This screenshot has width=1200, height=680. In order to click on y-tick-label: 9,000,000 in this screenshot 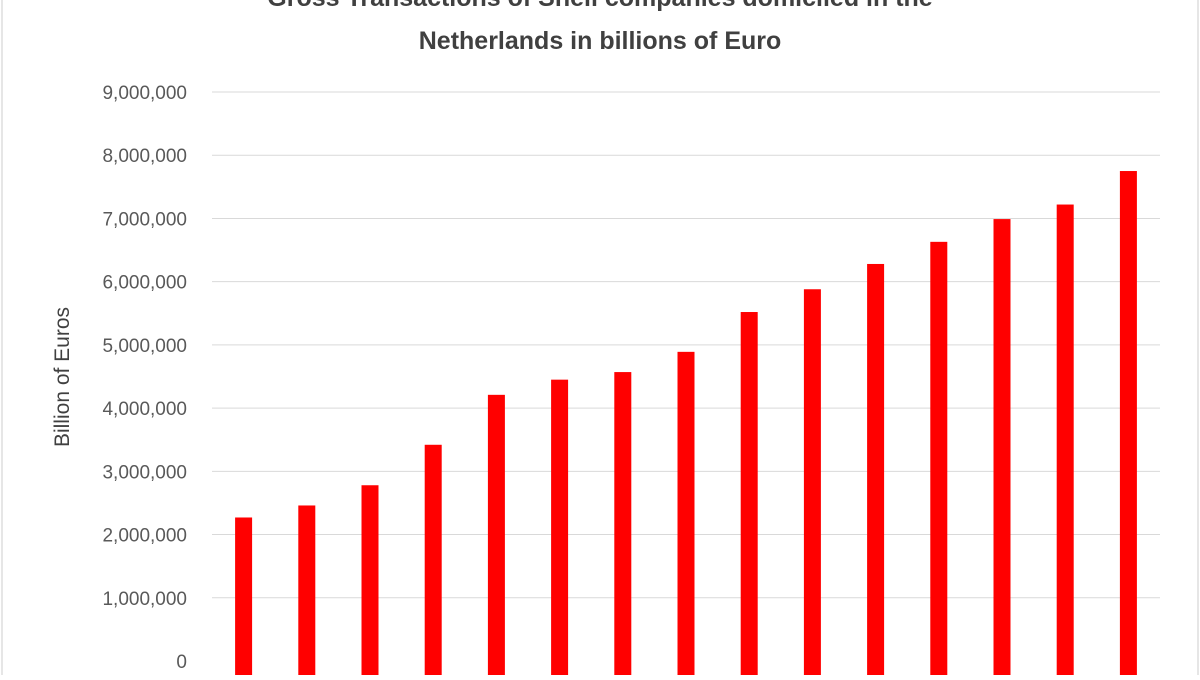, I will do `click(144, 93)`.